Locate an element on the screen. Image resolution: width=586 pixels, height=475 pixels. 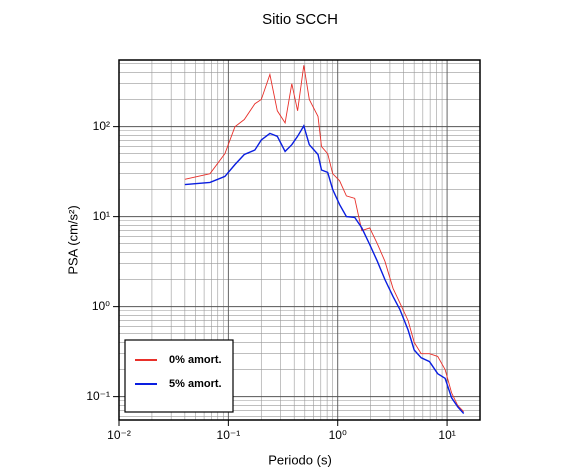
legend-label: 5% amort. is located at coordinates (195, 384).